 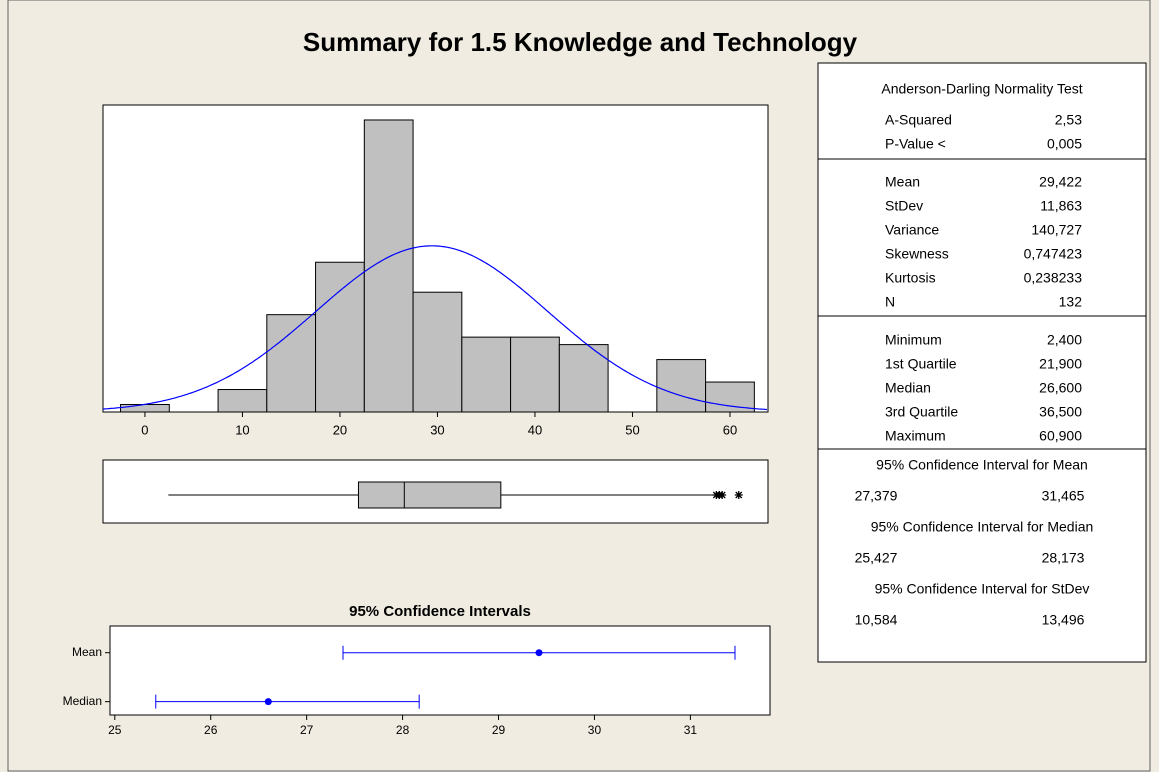 I want to click on interval-low: 10,584, so click(x=876, y=620).